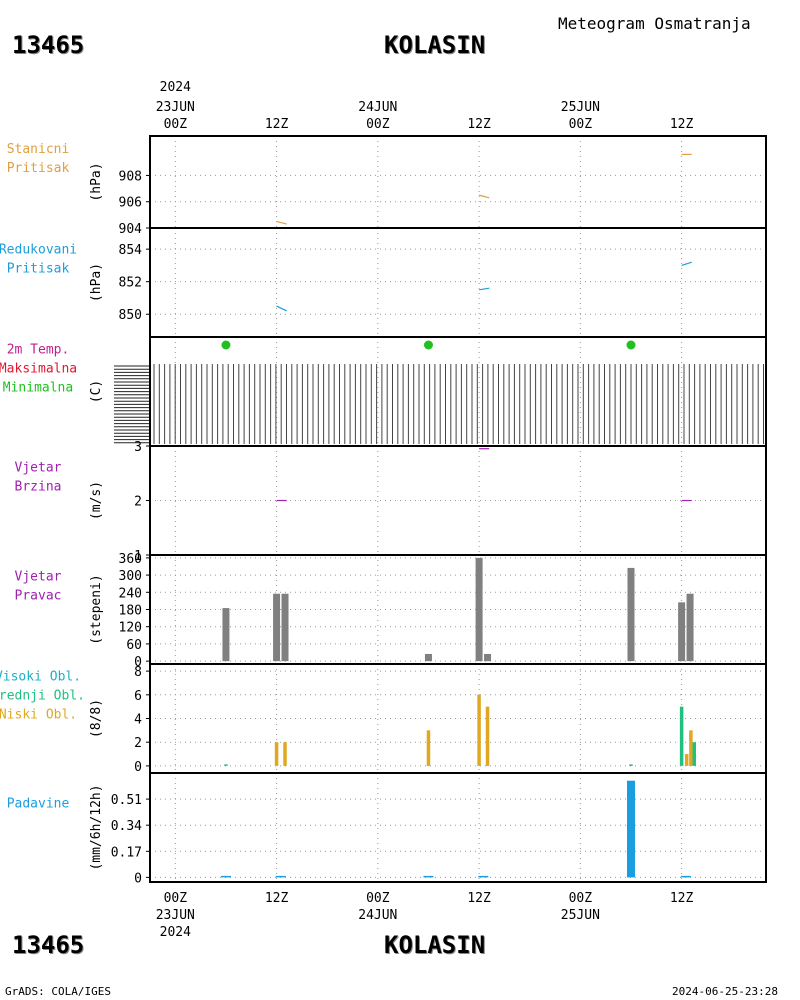 This screenshot has height=1000, width=800. Describe the element at coordinates (42, 696) in the screenshot. I see `panel-label: Srednji Obl.` at that location.